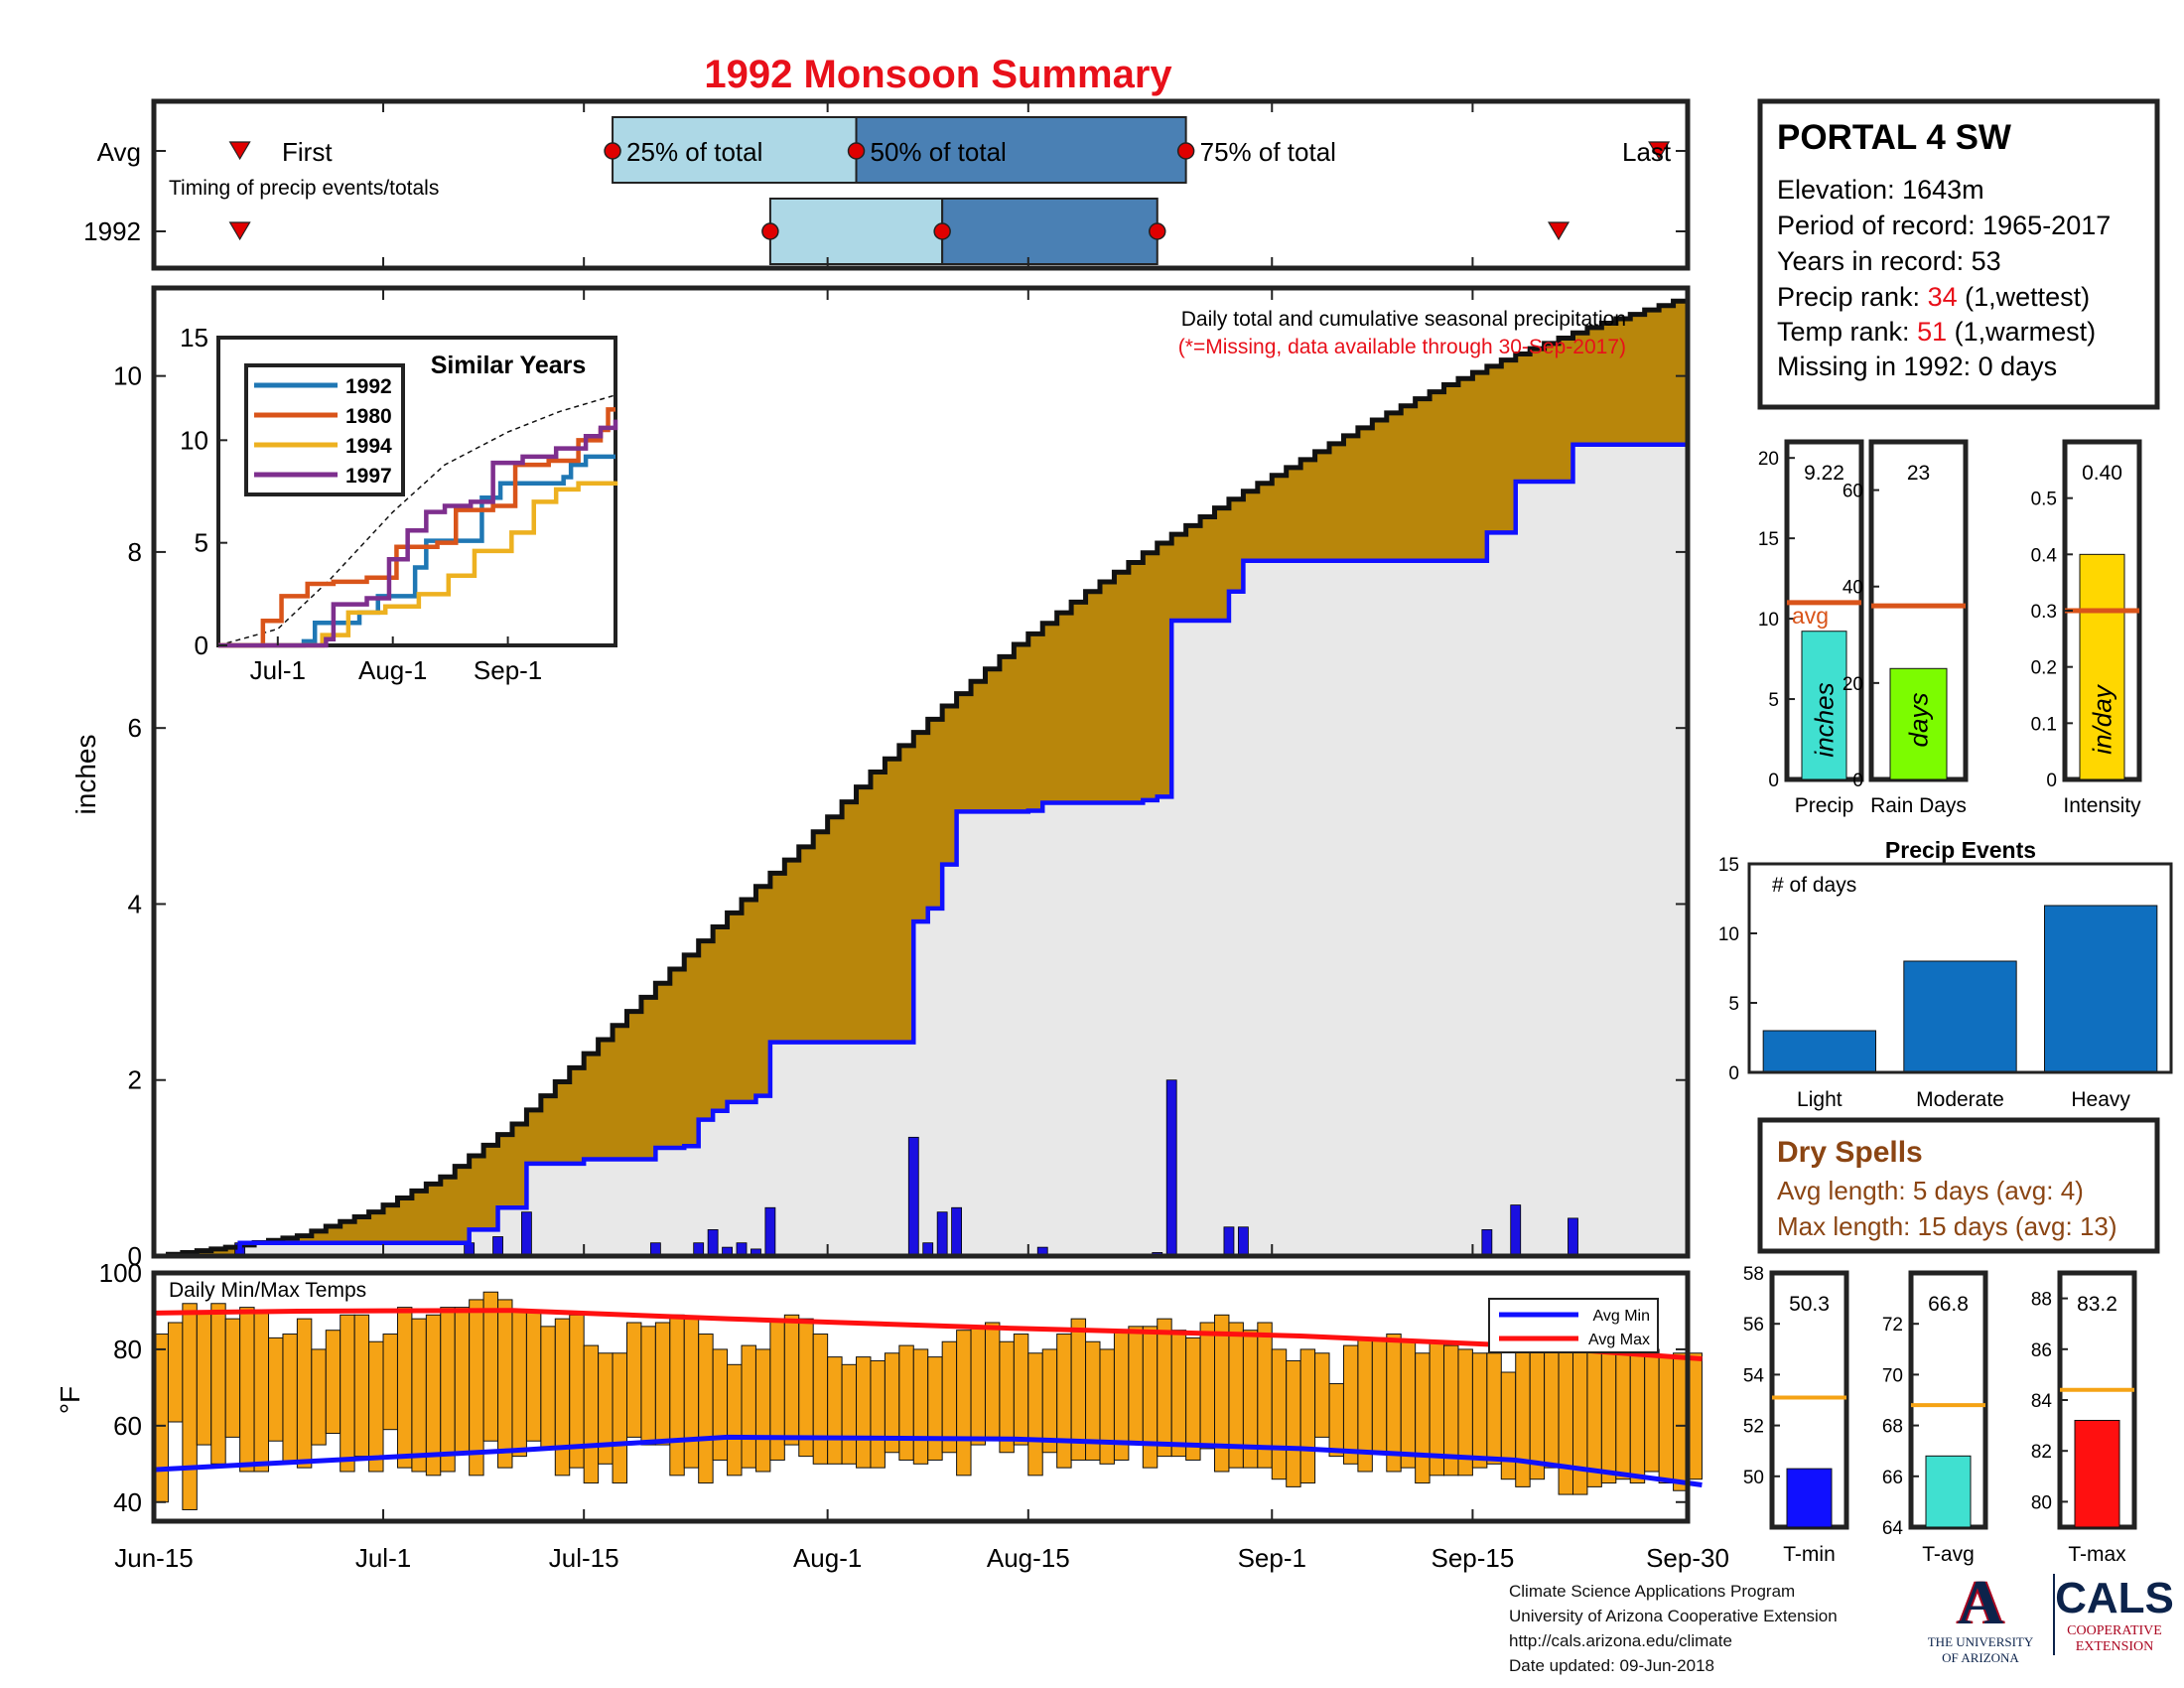  I want to click on small-panel-unit: in/day, so click(2102, 718).